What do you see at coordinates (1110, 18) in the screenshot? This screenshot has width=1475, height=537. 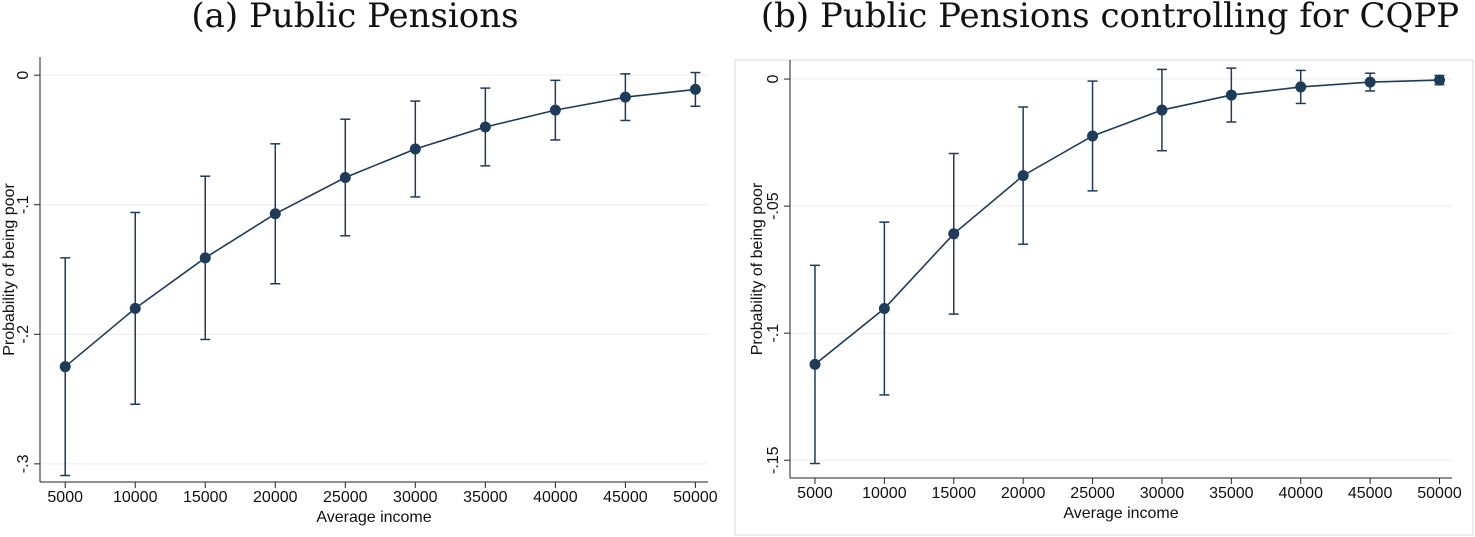 I see `chart-title: (b) Public Pensions controlling for CQPP` at bounding box center [1110, 18].